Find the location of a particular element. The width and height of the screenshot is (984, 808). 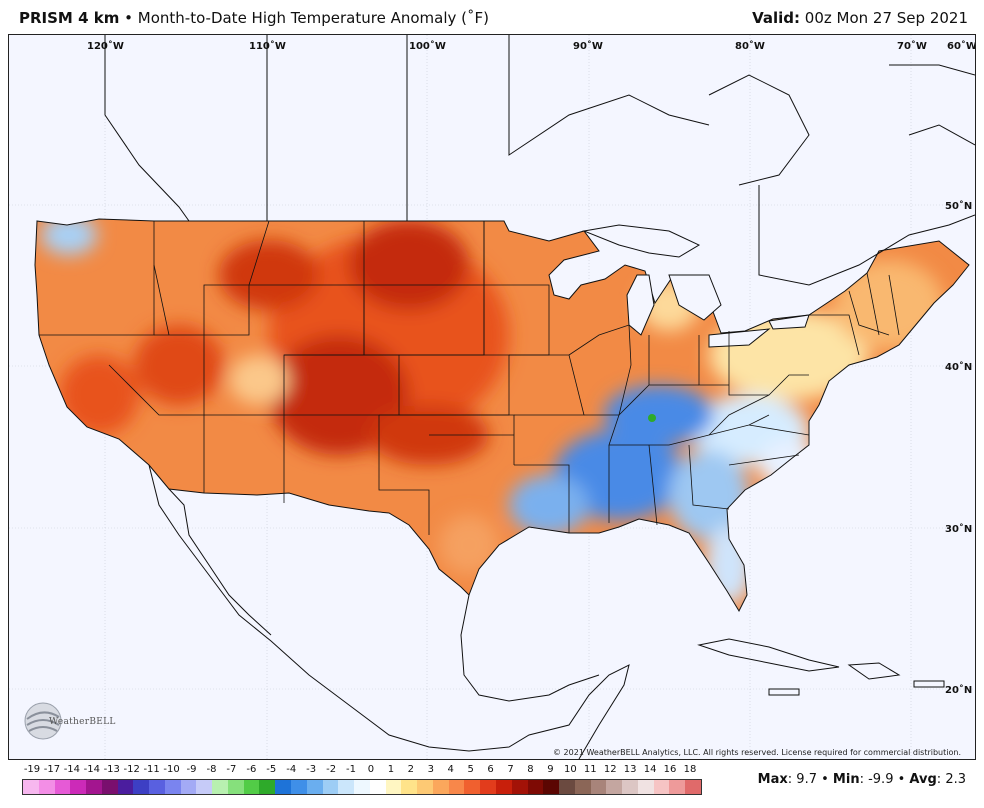

min-label: Min is located at coordinates (846, 779).